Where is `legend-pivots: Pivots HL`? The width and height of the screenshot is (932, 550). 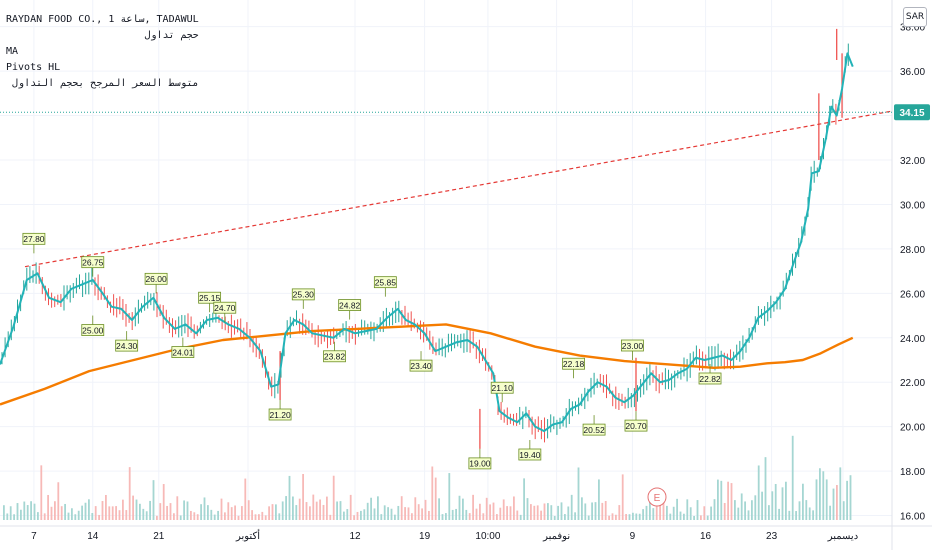
legend-pivots: Pivots HL is located at coordinates (33, 67).